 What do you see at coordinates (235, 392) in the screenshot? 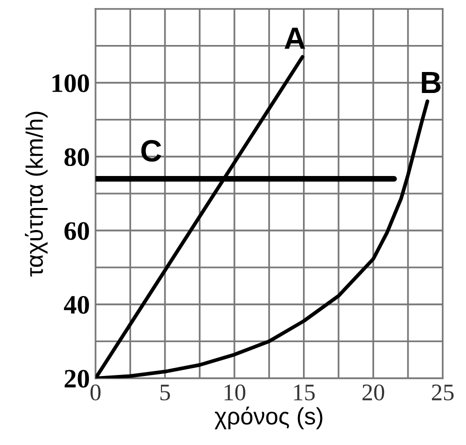
I see `x-tick-label: 10` at bounding box center [235, 392].